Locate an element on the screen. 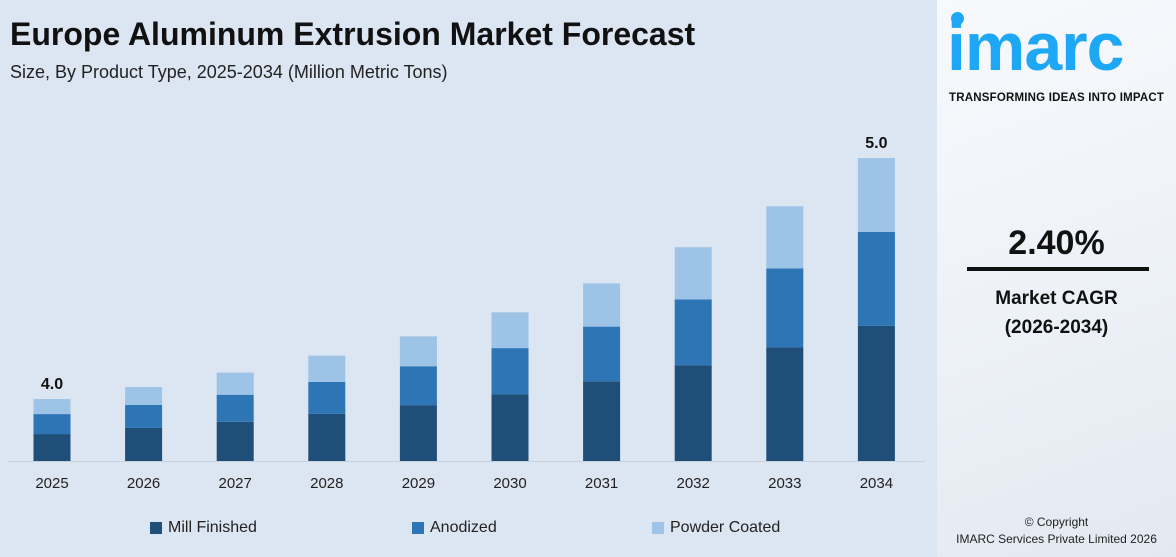 This screenshot has height=557, width=1176. imarc-logo: imarc is located at coordinates (1035, 47).